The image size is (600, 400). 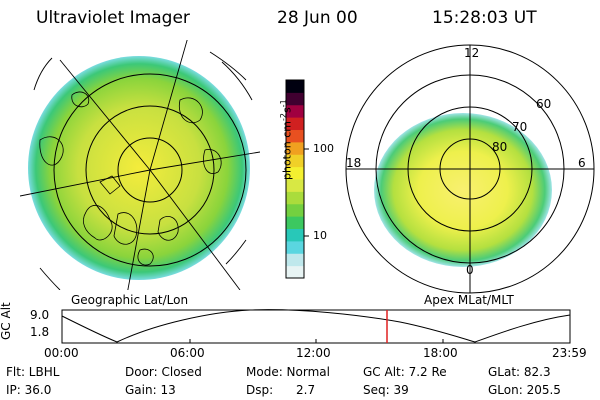 I want to click on status-filter: Flt: LBHL, so click(x=33, y=372).